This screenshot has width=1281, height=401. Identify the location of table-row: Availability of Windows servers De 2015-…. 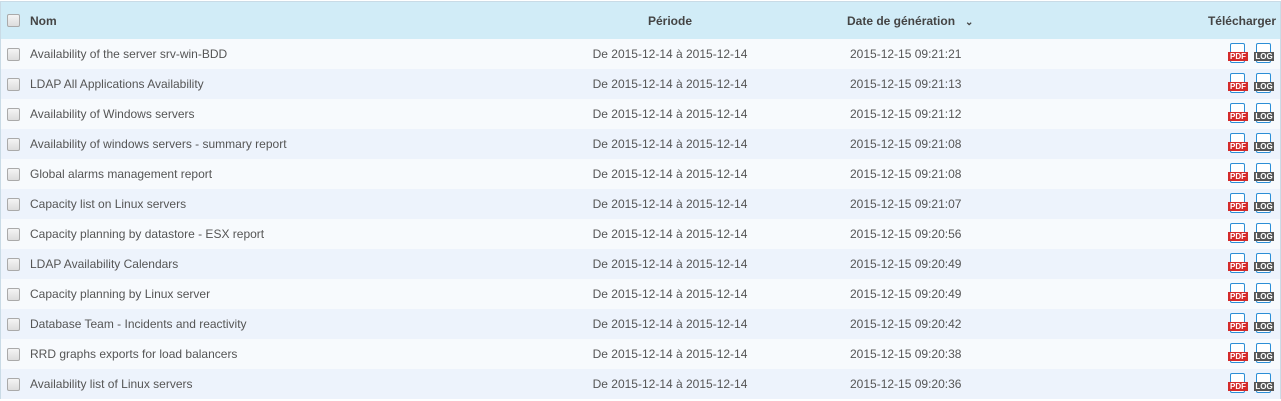
(640, 114).